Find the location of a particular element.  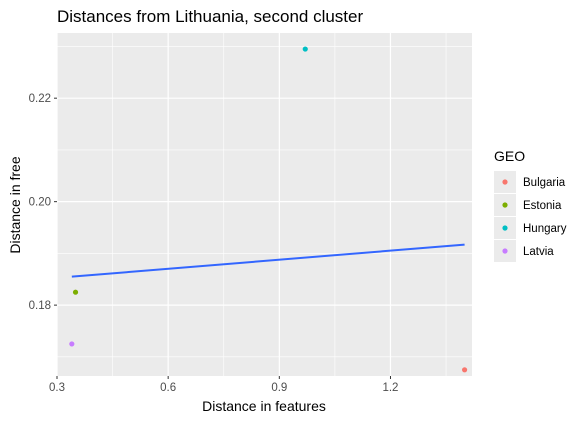

x-axis-ticks: 0.3 0.6 0.9 1.2 is located at coordinates (223, 385).